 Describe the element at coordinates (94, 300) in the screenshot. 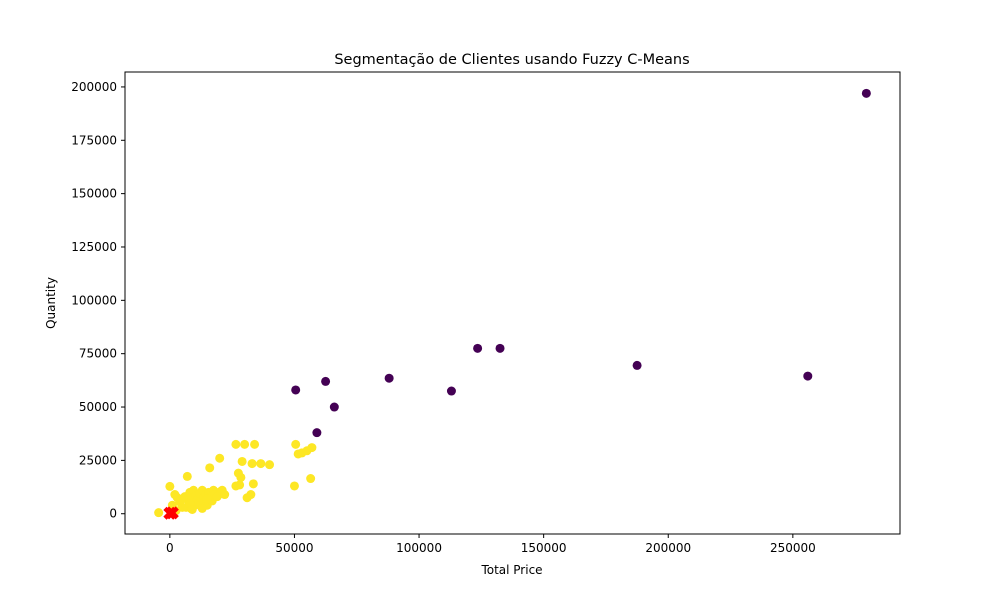

I see `y-tick-label: 100000` at that location.